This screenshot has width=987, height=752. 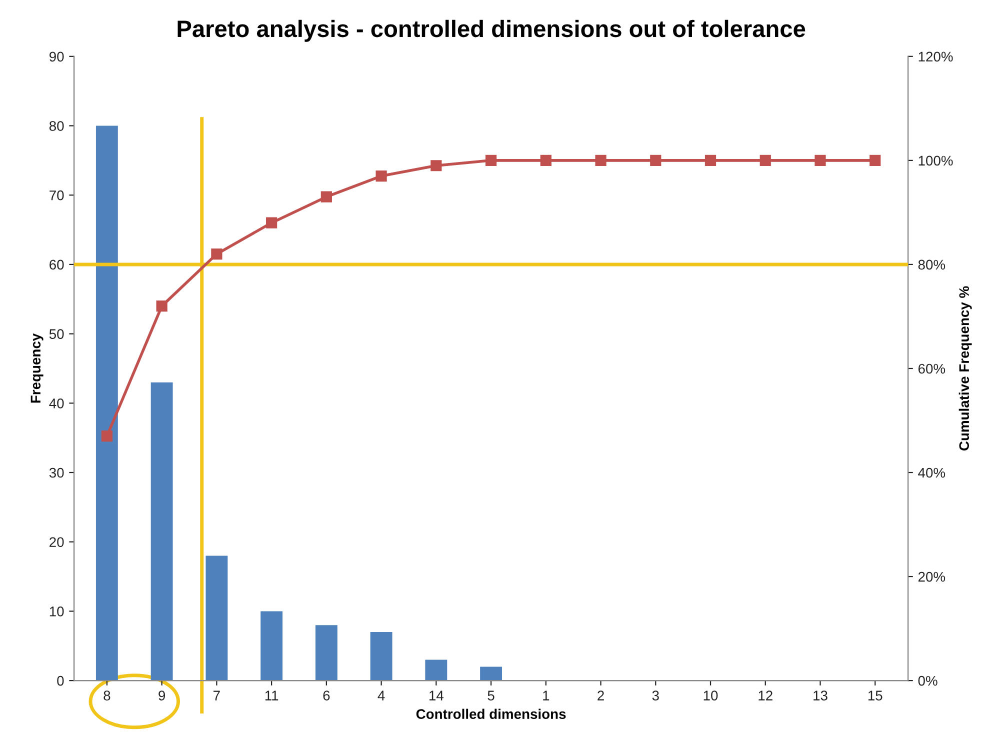 I want to click on y2-tick-label: 0%, so click(x=928, y=681).